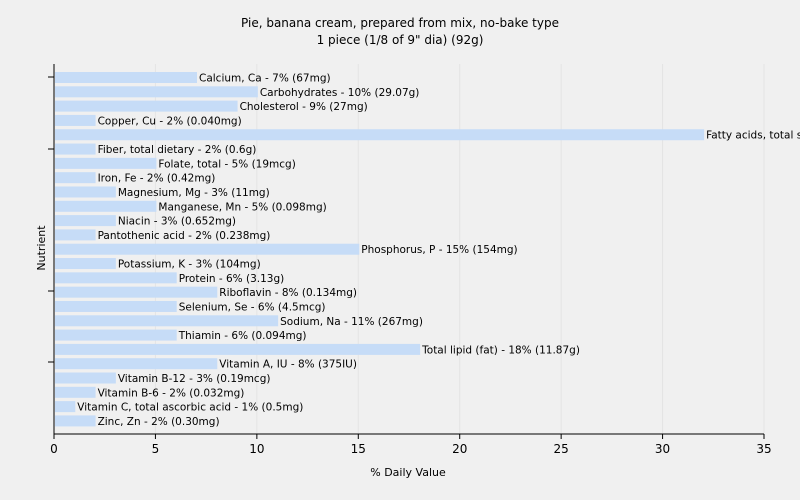  What do you see at coordinates (177, 150) in the screenshot?
I see `bar-label-5: Fiber, total dietary - 2% (0.6g)` at bounding box center [177, 150].